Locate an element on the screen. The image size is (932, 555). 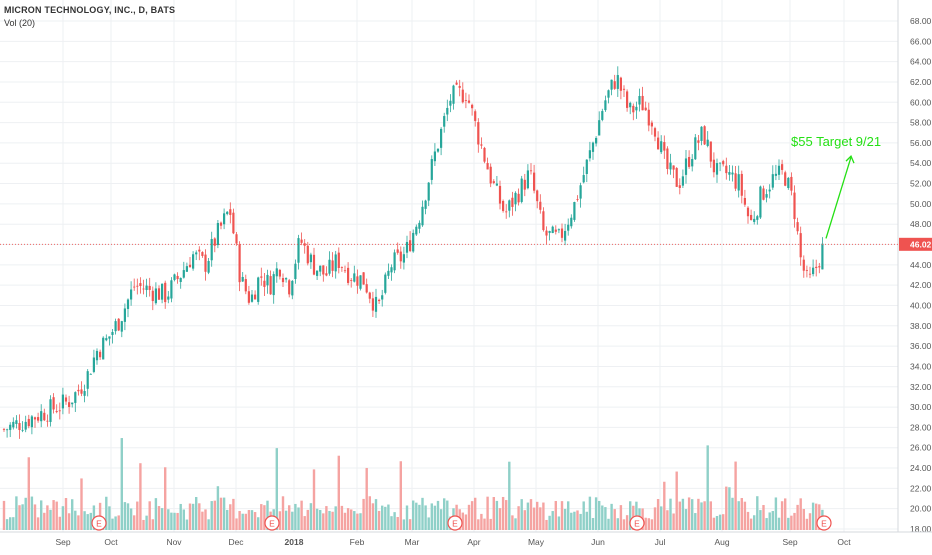
time-tick-label: Jun is located at coordinates (598, 542).